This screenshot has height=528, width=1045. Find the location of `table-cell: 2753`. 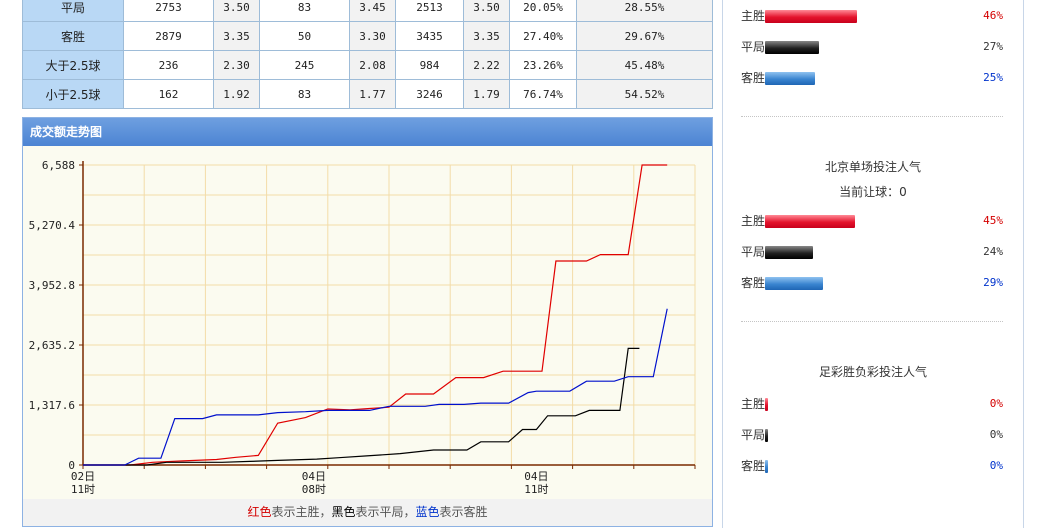

table-cell: 2753 is located at coordinates (168, 11).